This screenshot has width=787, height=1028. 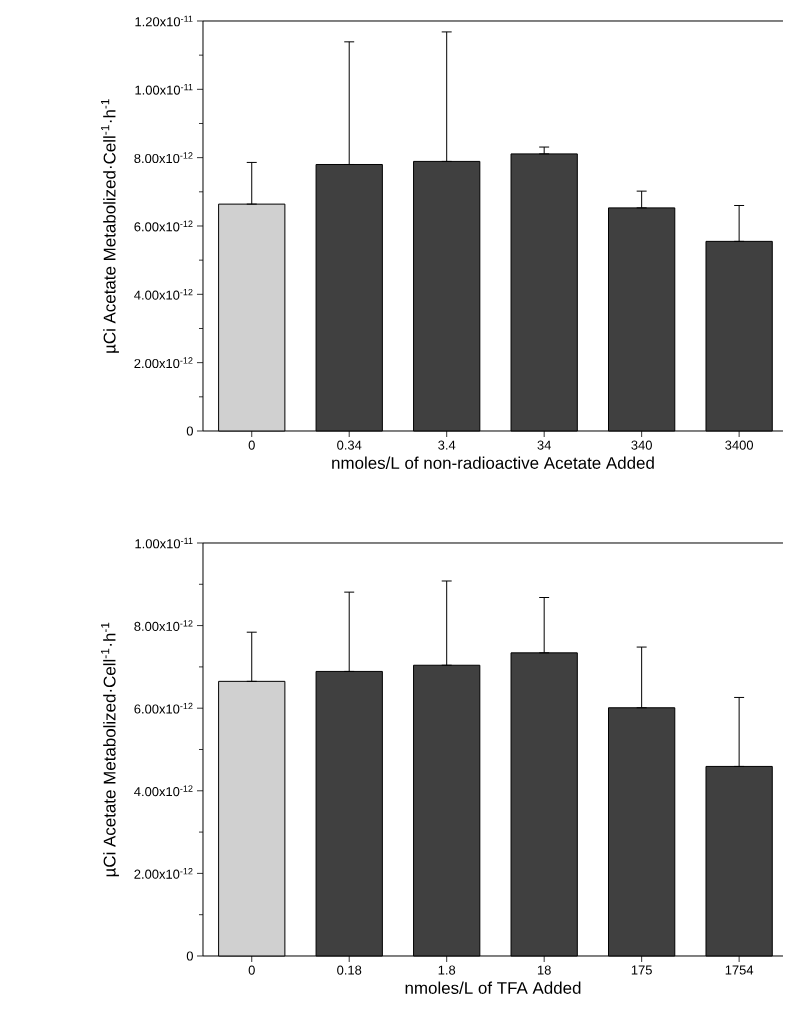 What do you see at coordinates (349, 970) in the screenshot?
I see `x-tick-label: 0.18` at bounding box center [349, 970].